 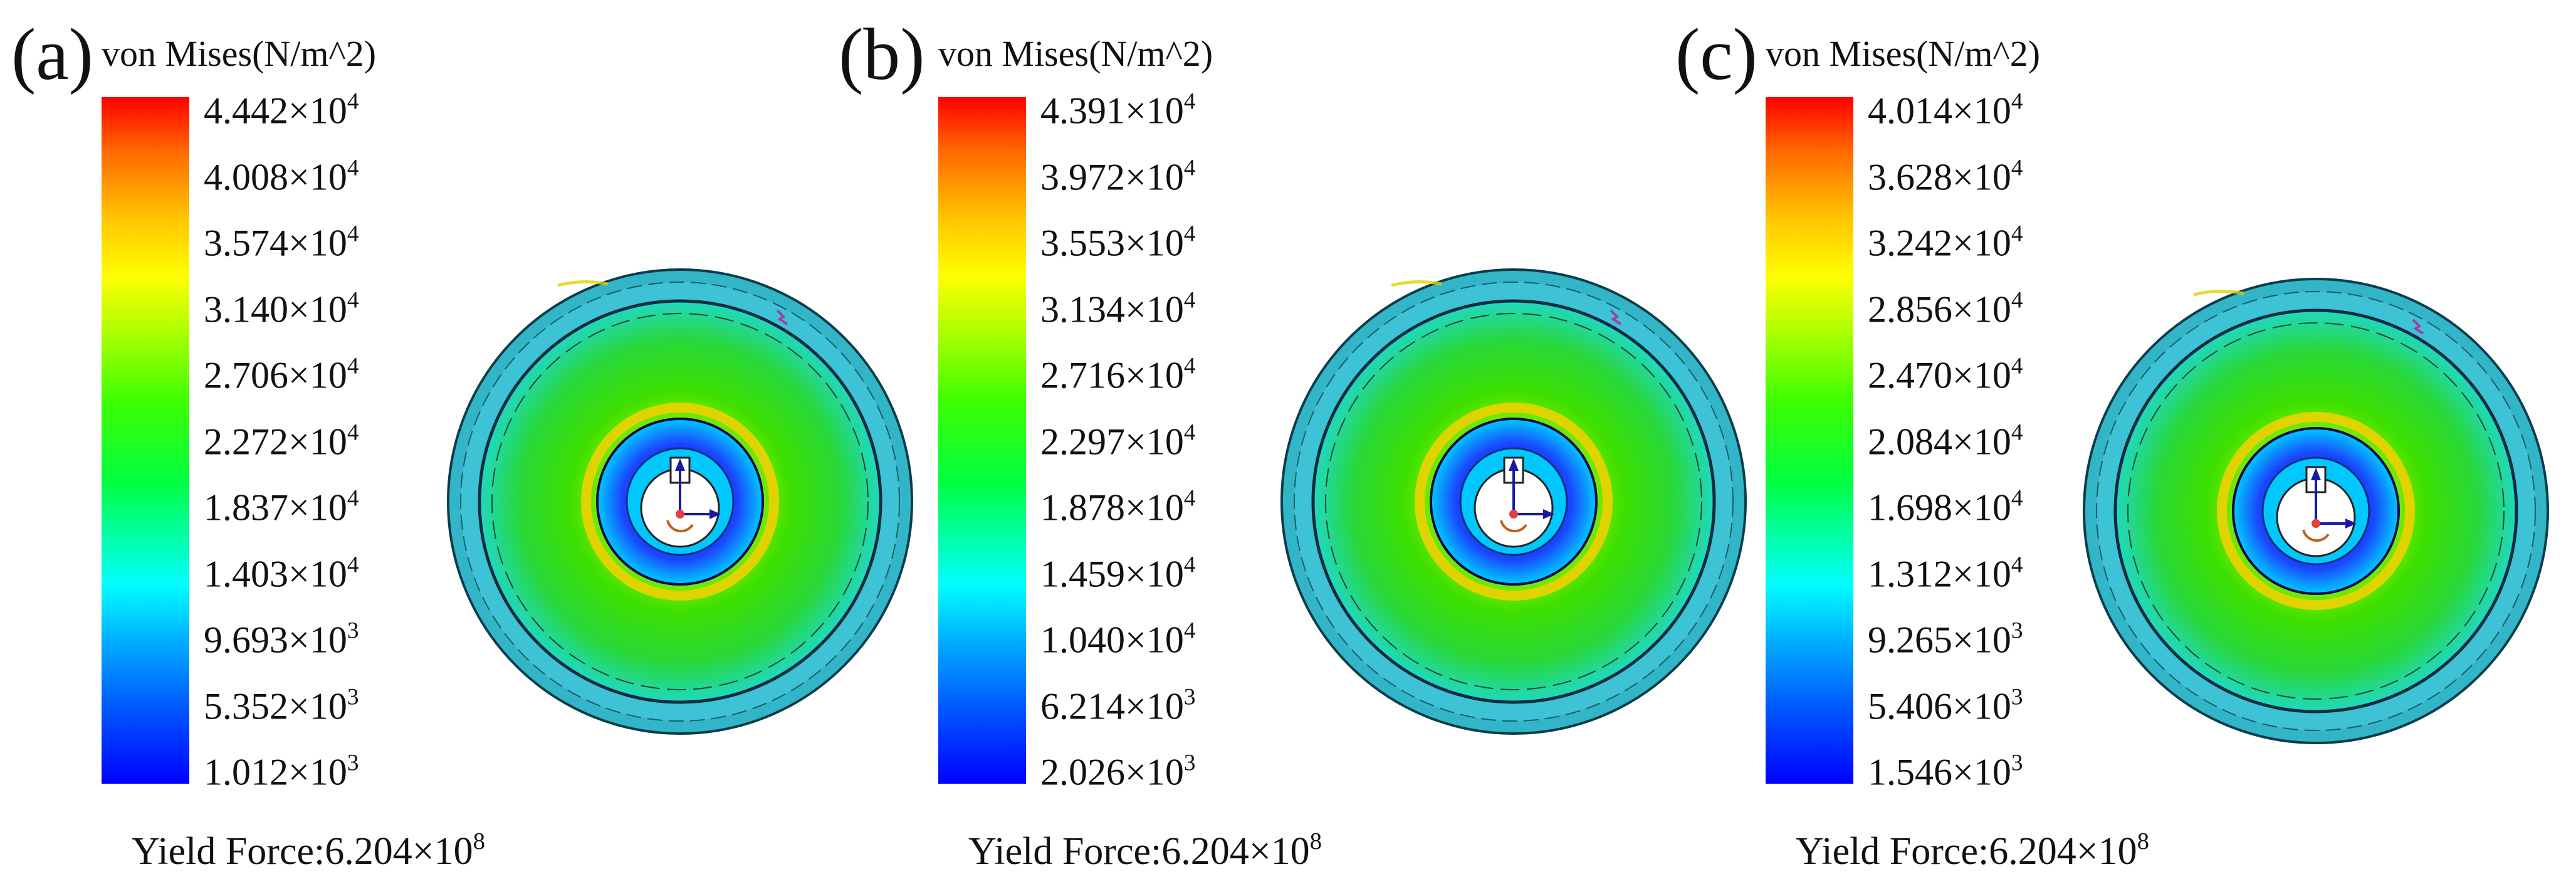 I want to click on yield-exponent: 8, so click(x=1315, y=842).